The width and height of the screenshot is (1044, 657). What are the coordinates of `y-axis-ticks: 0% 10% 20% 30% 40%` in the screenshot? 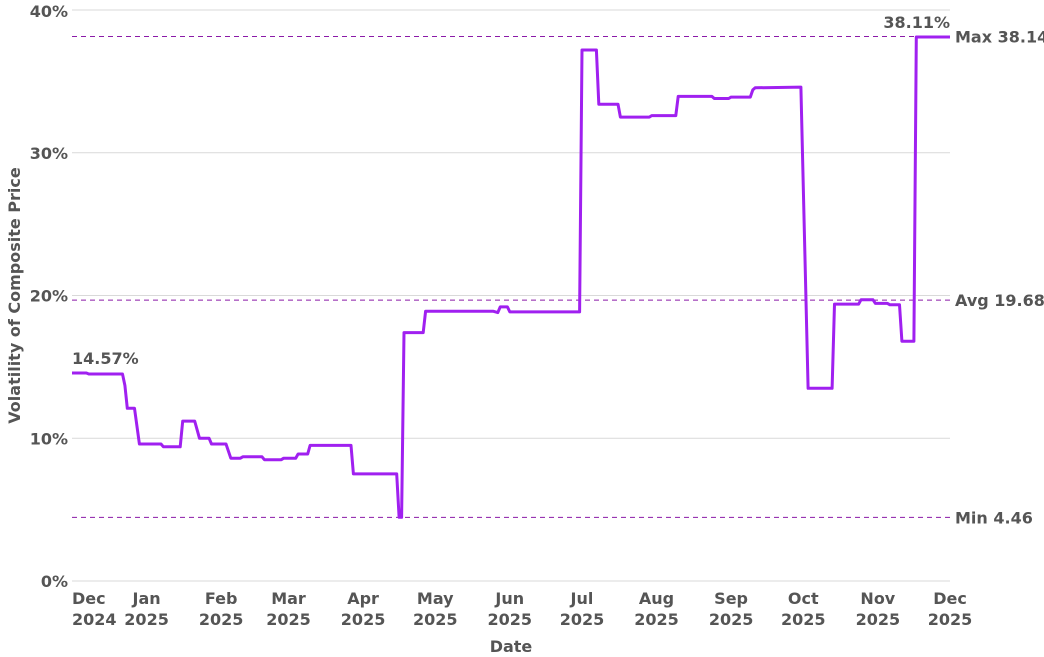 It's located at (49, 296).